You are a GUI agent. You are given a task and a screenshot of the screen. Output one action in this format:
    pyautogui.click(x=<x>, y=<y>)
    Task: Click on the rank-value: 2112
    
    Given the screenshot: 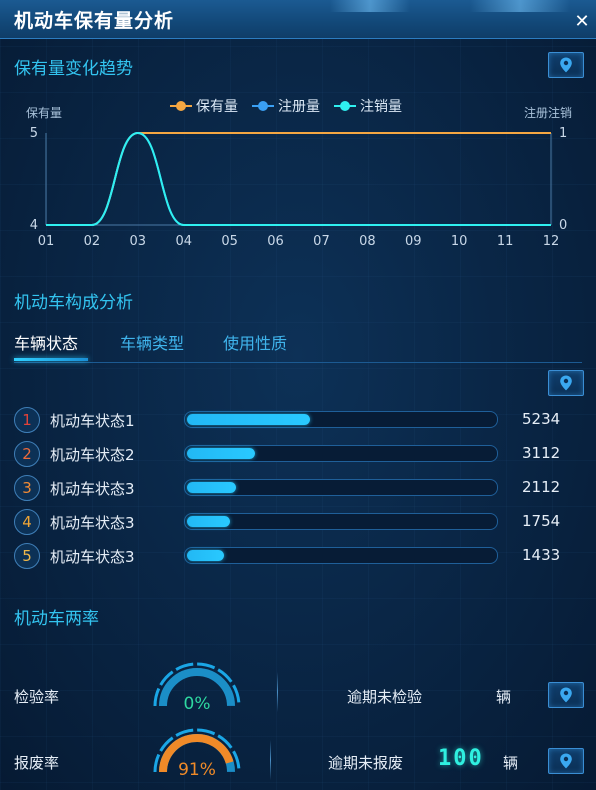 What is the action you would take?
    pyautogui.click(x=541, y=487)
    